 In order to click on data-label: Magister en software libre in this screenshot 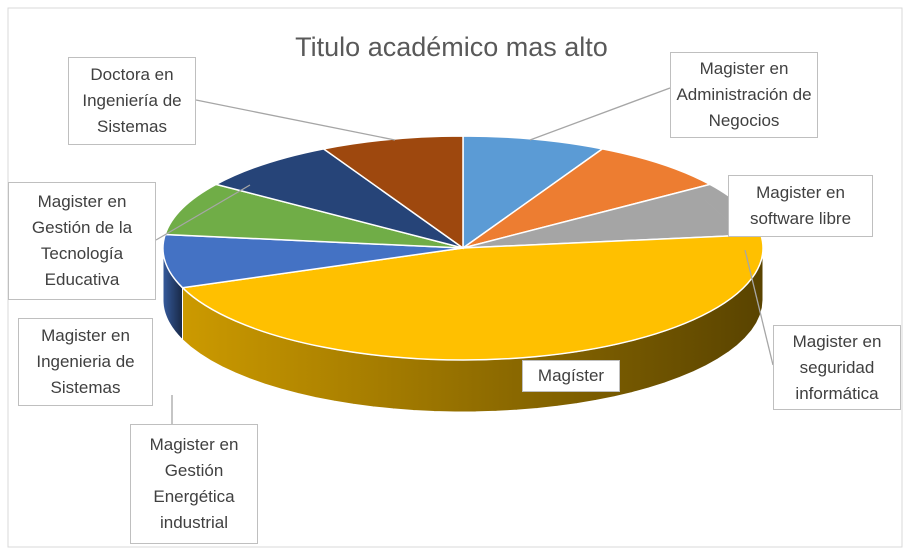, I will do `click(800, 206)`.